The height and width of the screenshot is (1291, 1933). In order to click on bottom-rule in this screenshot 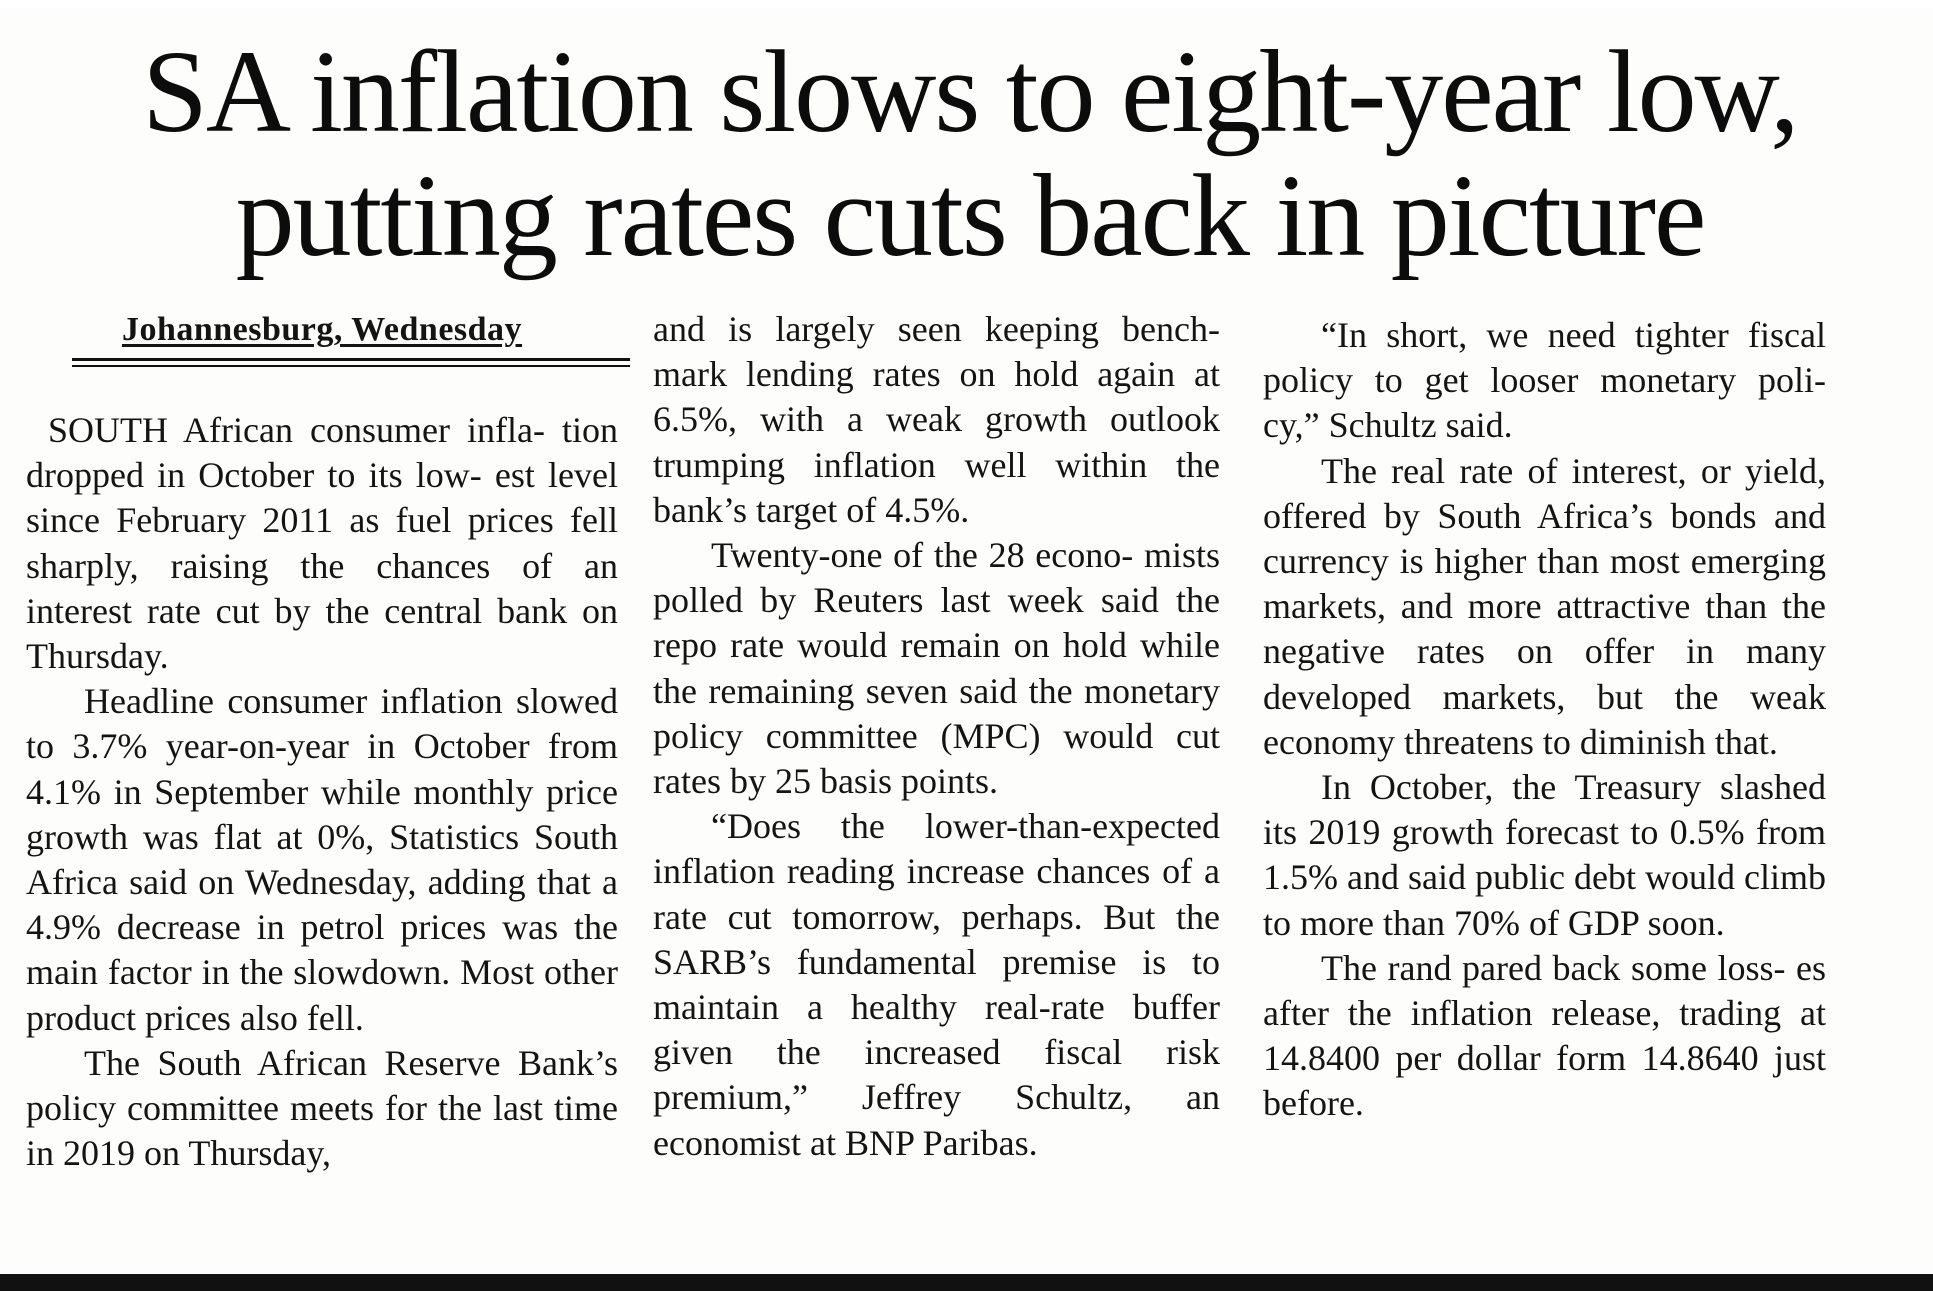, I will do `click(966, 1282)`.